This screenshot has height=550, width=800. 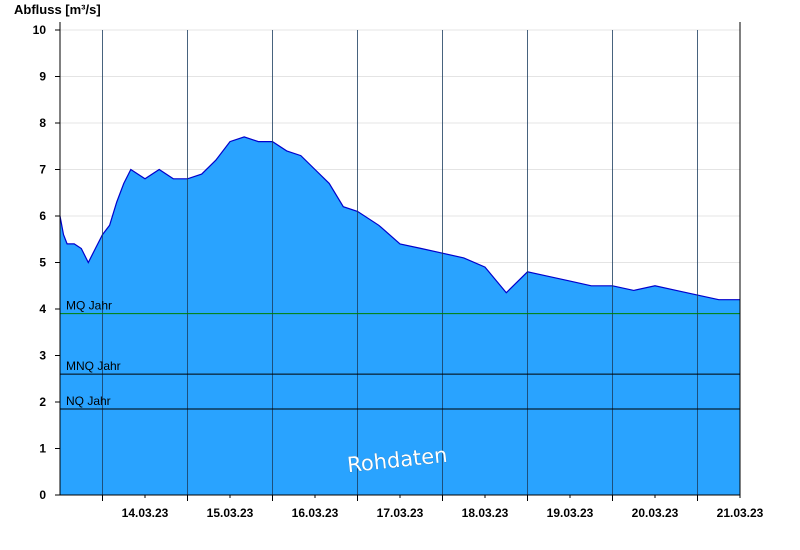 What do you see at coordinates (42, 402) in the screenshot?
I see `y-tick-label: 2` at bounding box center [42, 402].